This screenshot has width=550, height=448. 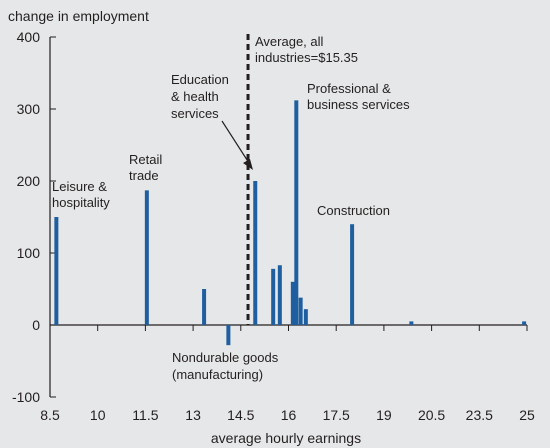 I want to click on x-tick-label: 19, so click(x=384, y=415).